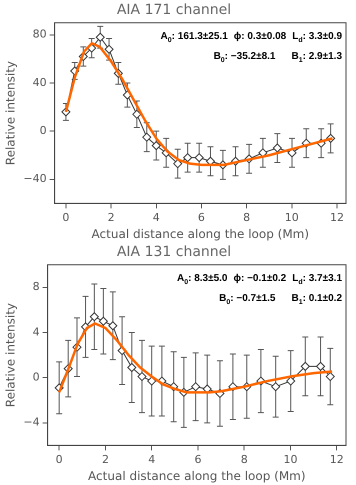  What do you see at coordinates (36, 287) in the screenshot?
I see `y-tick-label: 8` at bounding box center [36, 287].